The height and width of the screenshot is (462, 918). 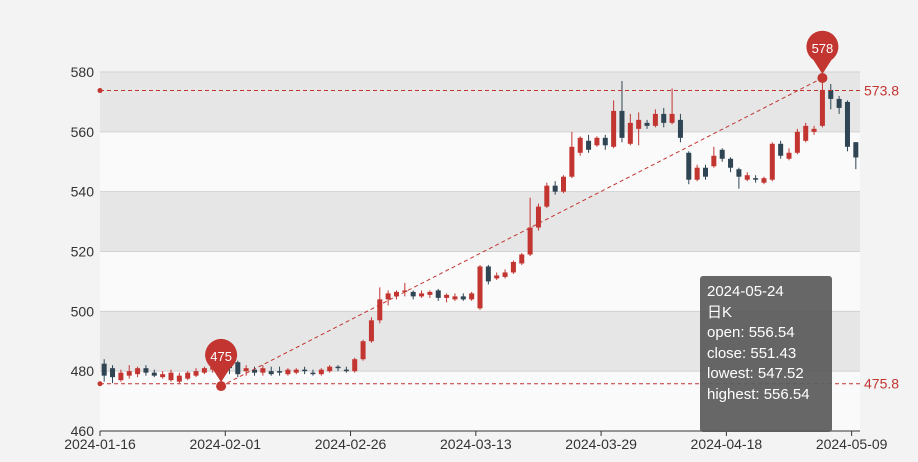 What do you see at coordinates (881, 91) in the screenshot?
I see `mark-line-label: 573.8` at bounding box center [881, 91].